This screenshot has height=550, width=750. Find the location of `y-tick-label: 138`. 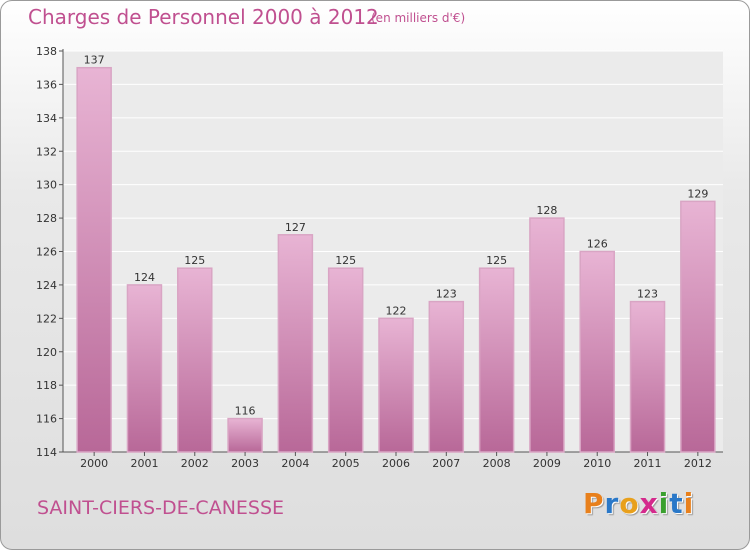

y-tick-label: 138 is located at coordinates (46, 51).